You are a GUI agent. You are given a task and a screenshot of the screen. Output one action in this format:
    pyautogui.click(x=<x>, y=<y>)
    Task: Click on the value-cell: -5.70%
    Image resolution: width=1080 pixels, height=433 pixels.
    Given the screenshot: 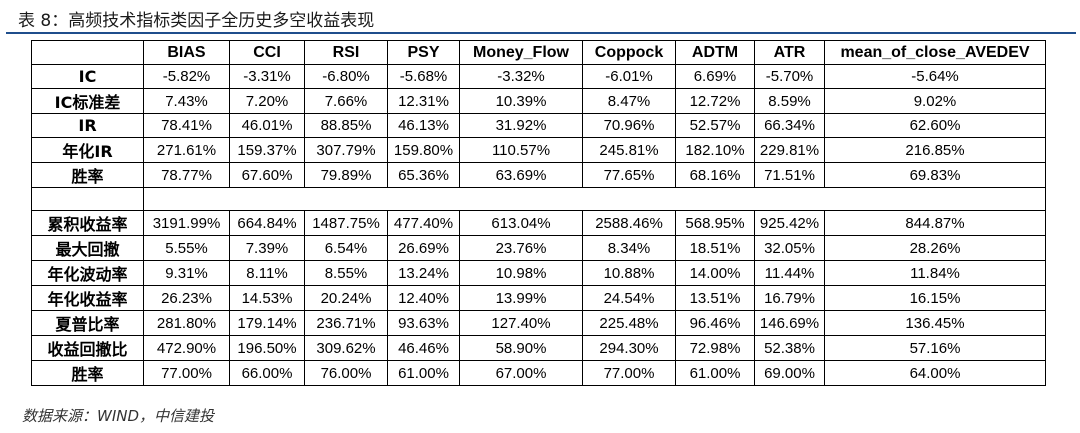 What is the action you would take?
    pyautogui.click(x=789, y=76)
    